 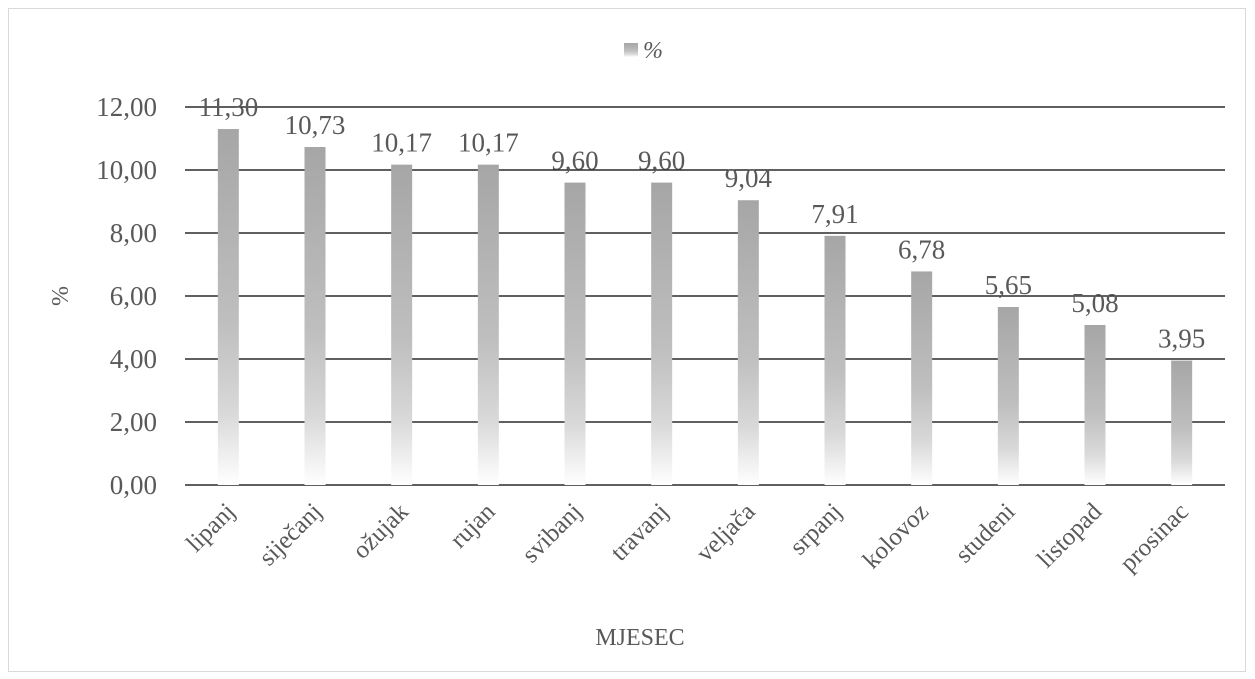 I want to click on x-category-label: listopad, so click(x=1069, y=535).